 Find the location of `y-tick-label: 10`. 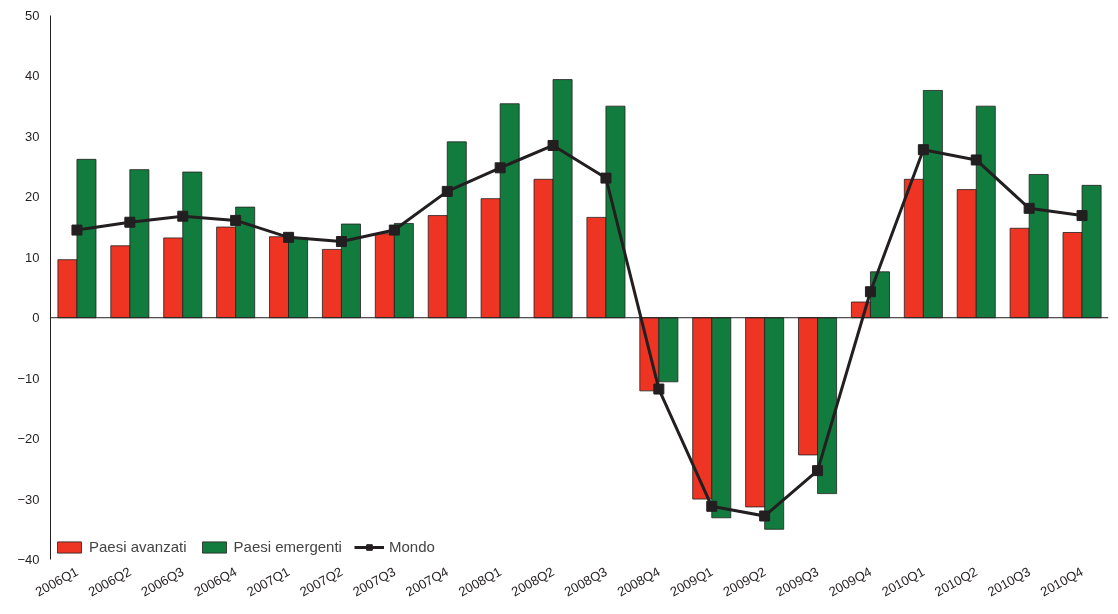

y-tick-label: 10 is located at coordinates (32, 257).